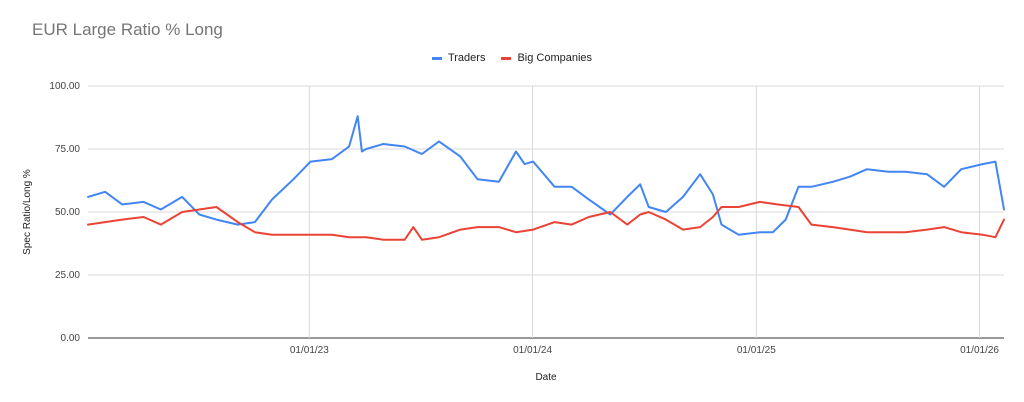  What do you see at coordinates (555, 58) in the screenshot?
I see `legend-label-big-companies: Big Companies` at bounding box center [555, 58].